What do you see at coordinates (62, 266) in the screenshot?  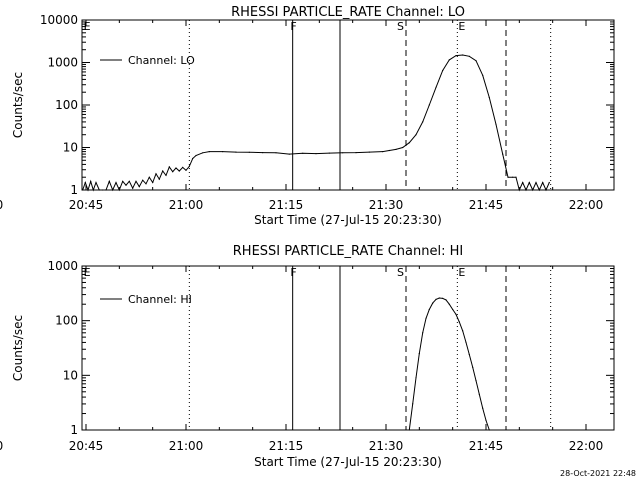 I see `y-tick-label: 1000` at bounding box center [62, 266].